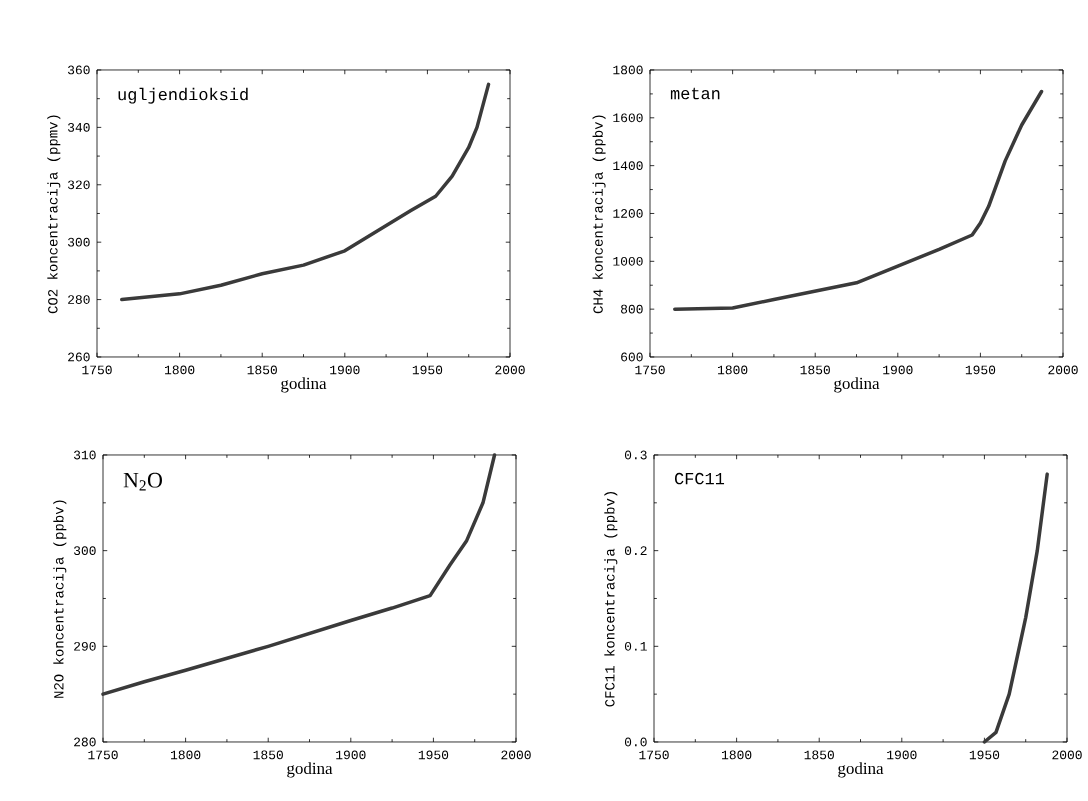  What do you see at coordinates (635, 742) in the screenshot?
I see `y-tick-label: 0.0` at bounding box center [635, 742].